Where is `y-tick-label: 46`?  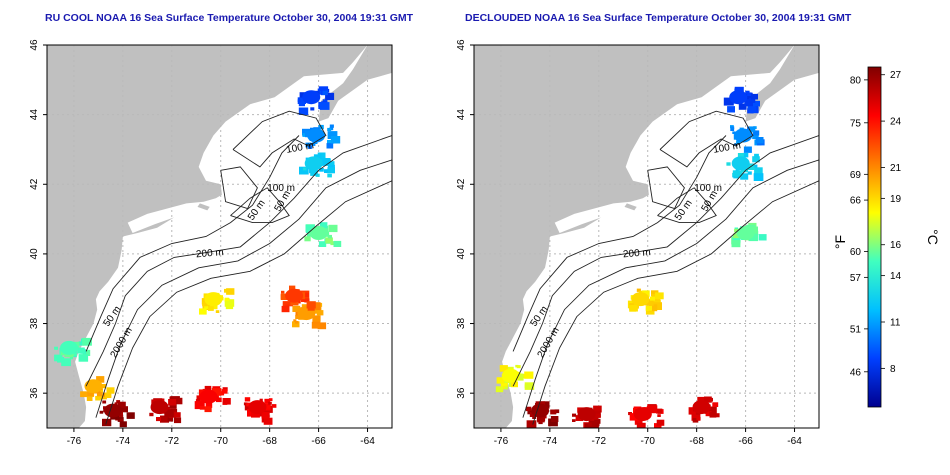 y-tick-label: 46 is located at coordinates (34, 45).